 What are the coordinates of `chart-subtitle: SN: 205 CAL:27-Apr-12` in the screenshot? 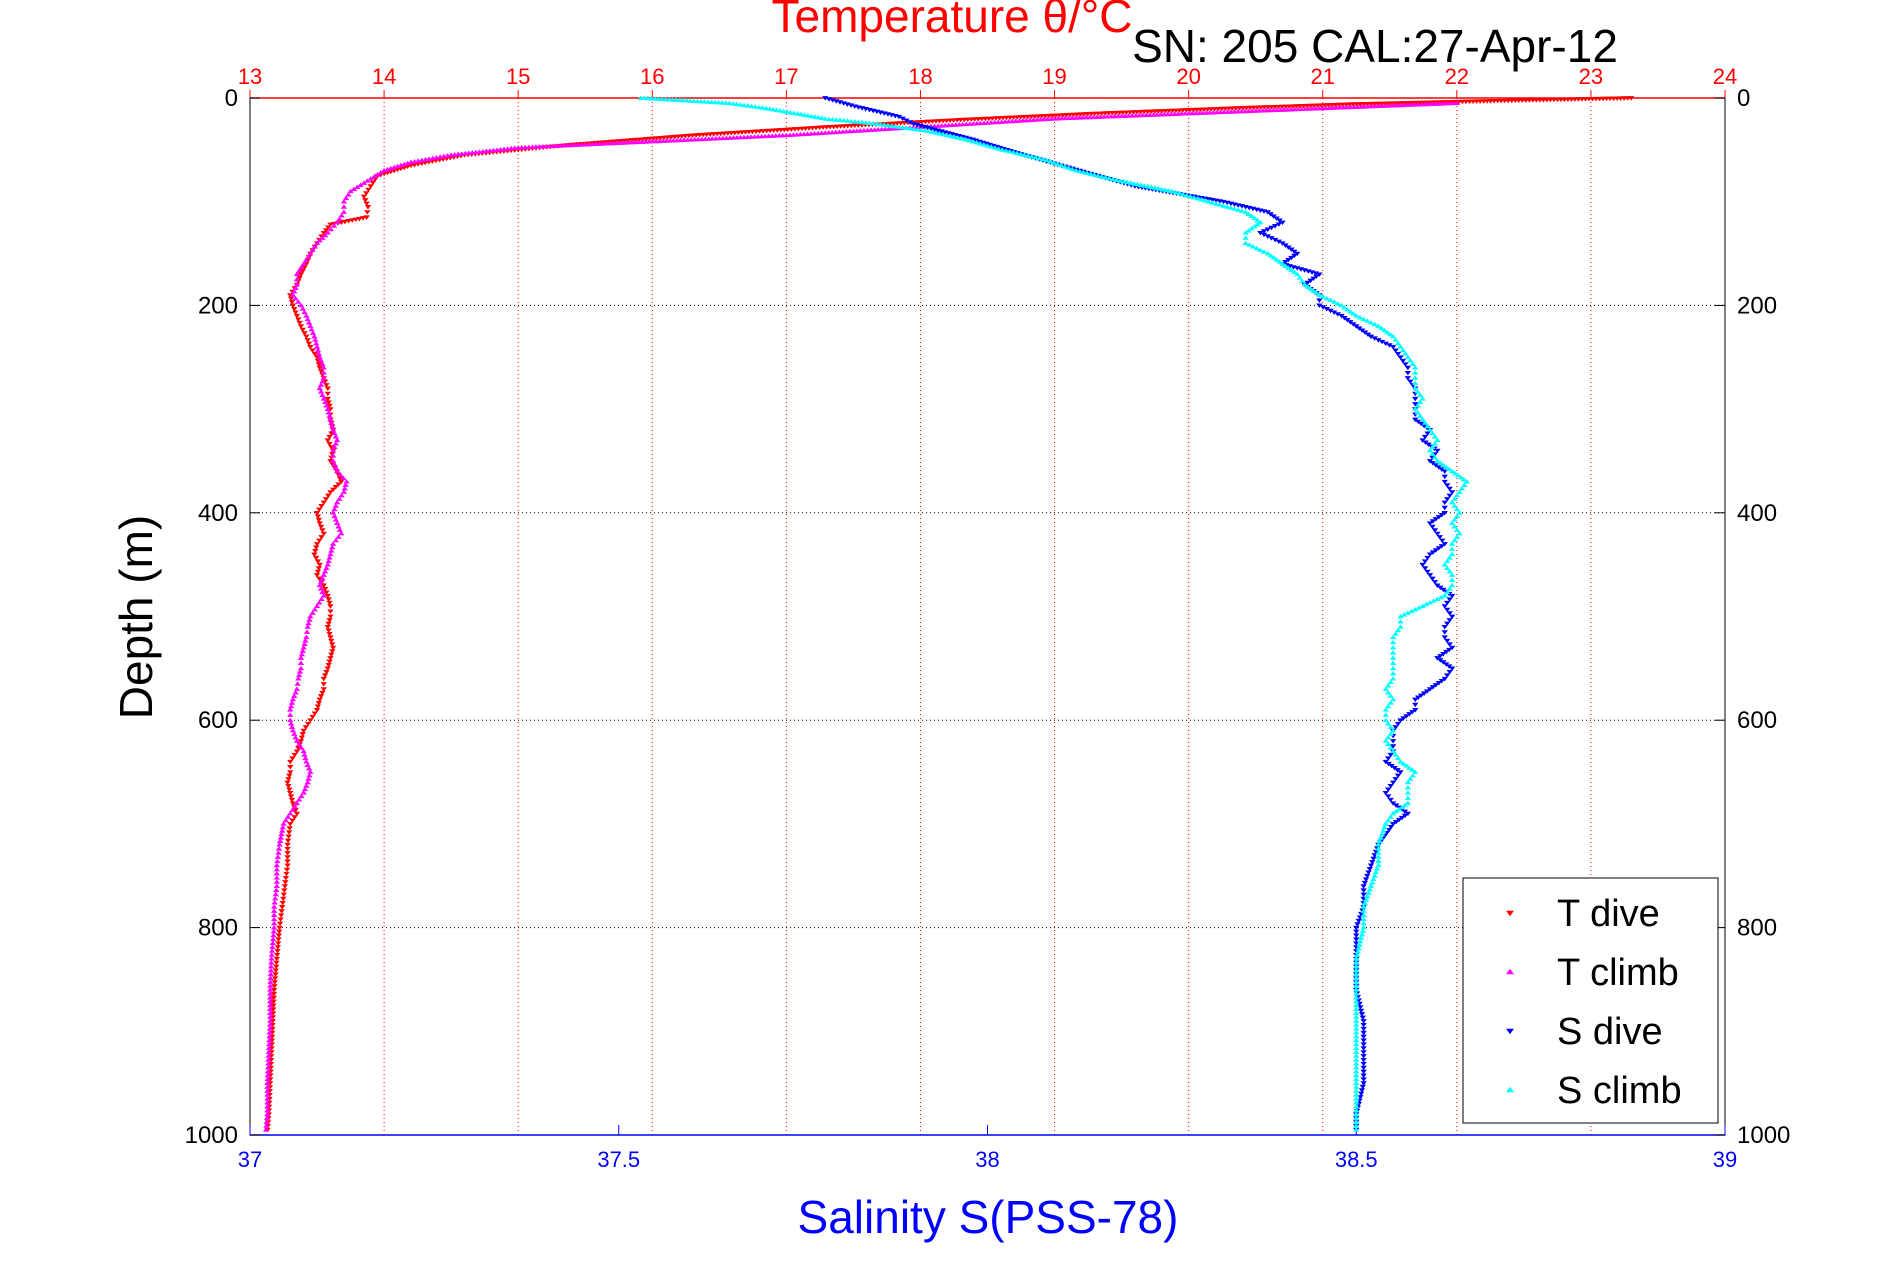 It's located at (1375, 46).